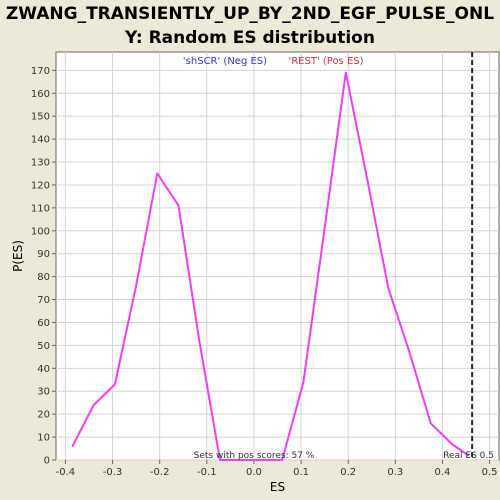 This screenshot has height=500, width=500. Describe the element at coordinates (43, 369) in the screenshot. I see `y-tick-label: 40` at that location.